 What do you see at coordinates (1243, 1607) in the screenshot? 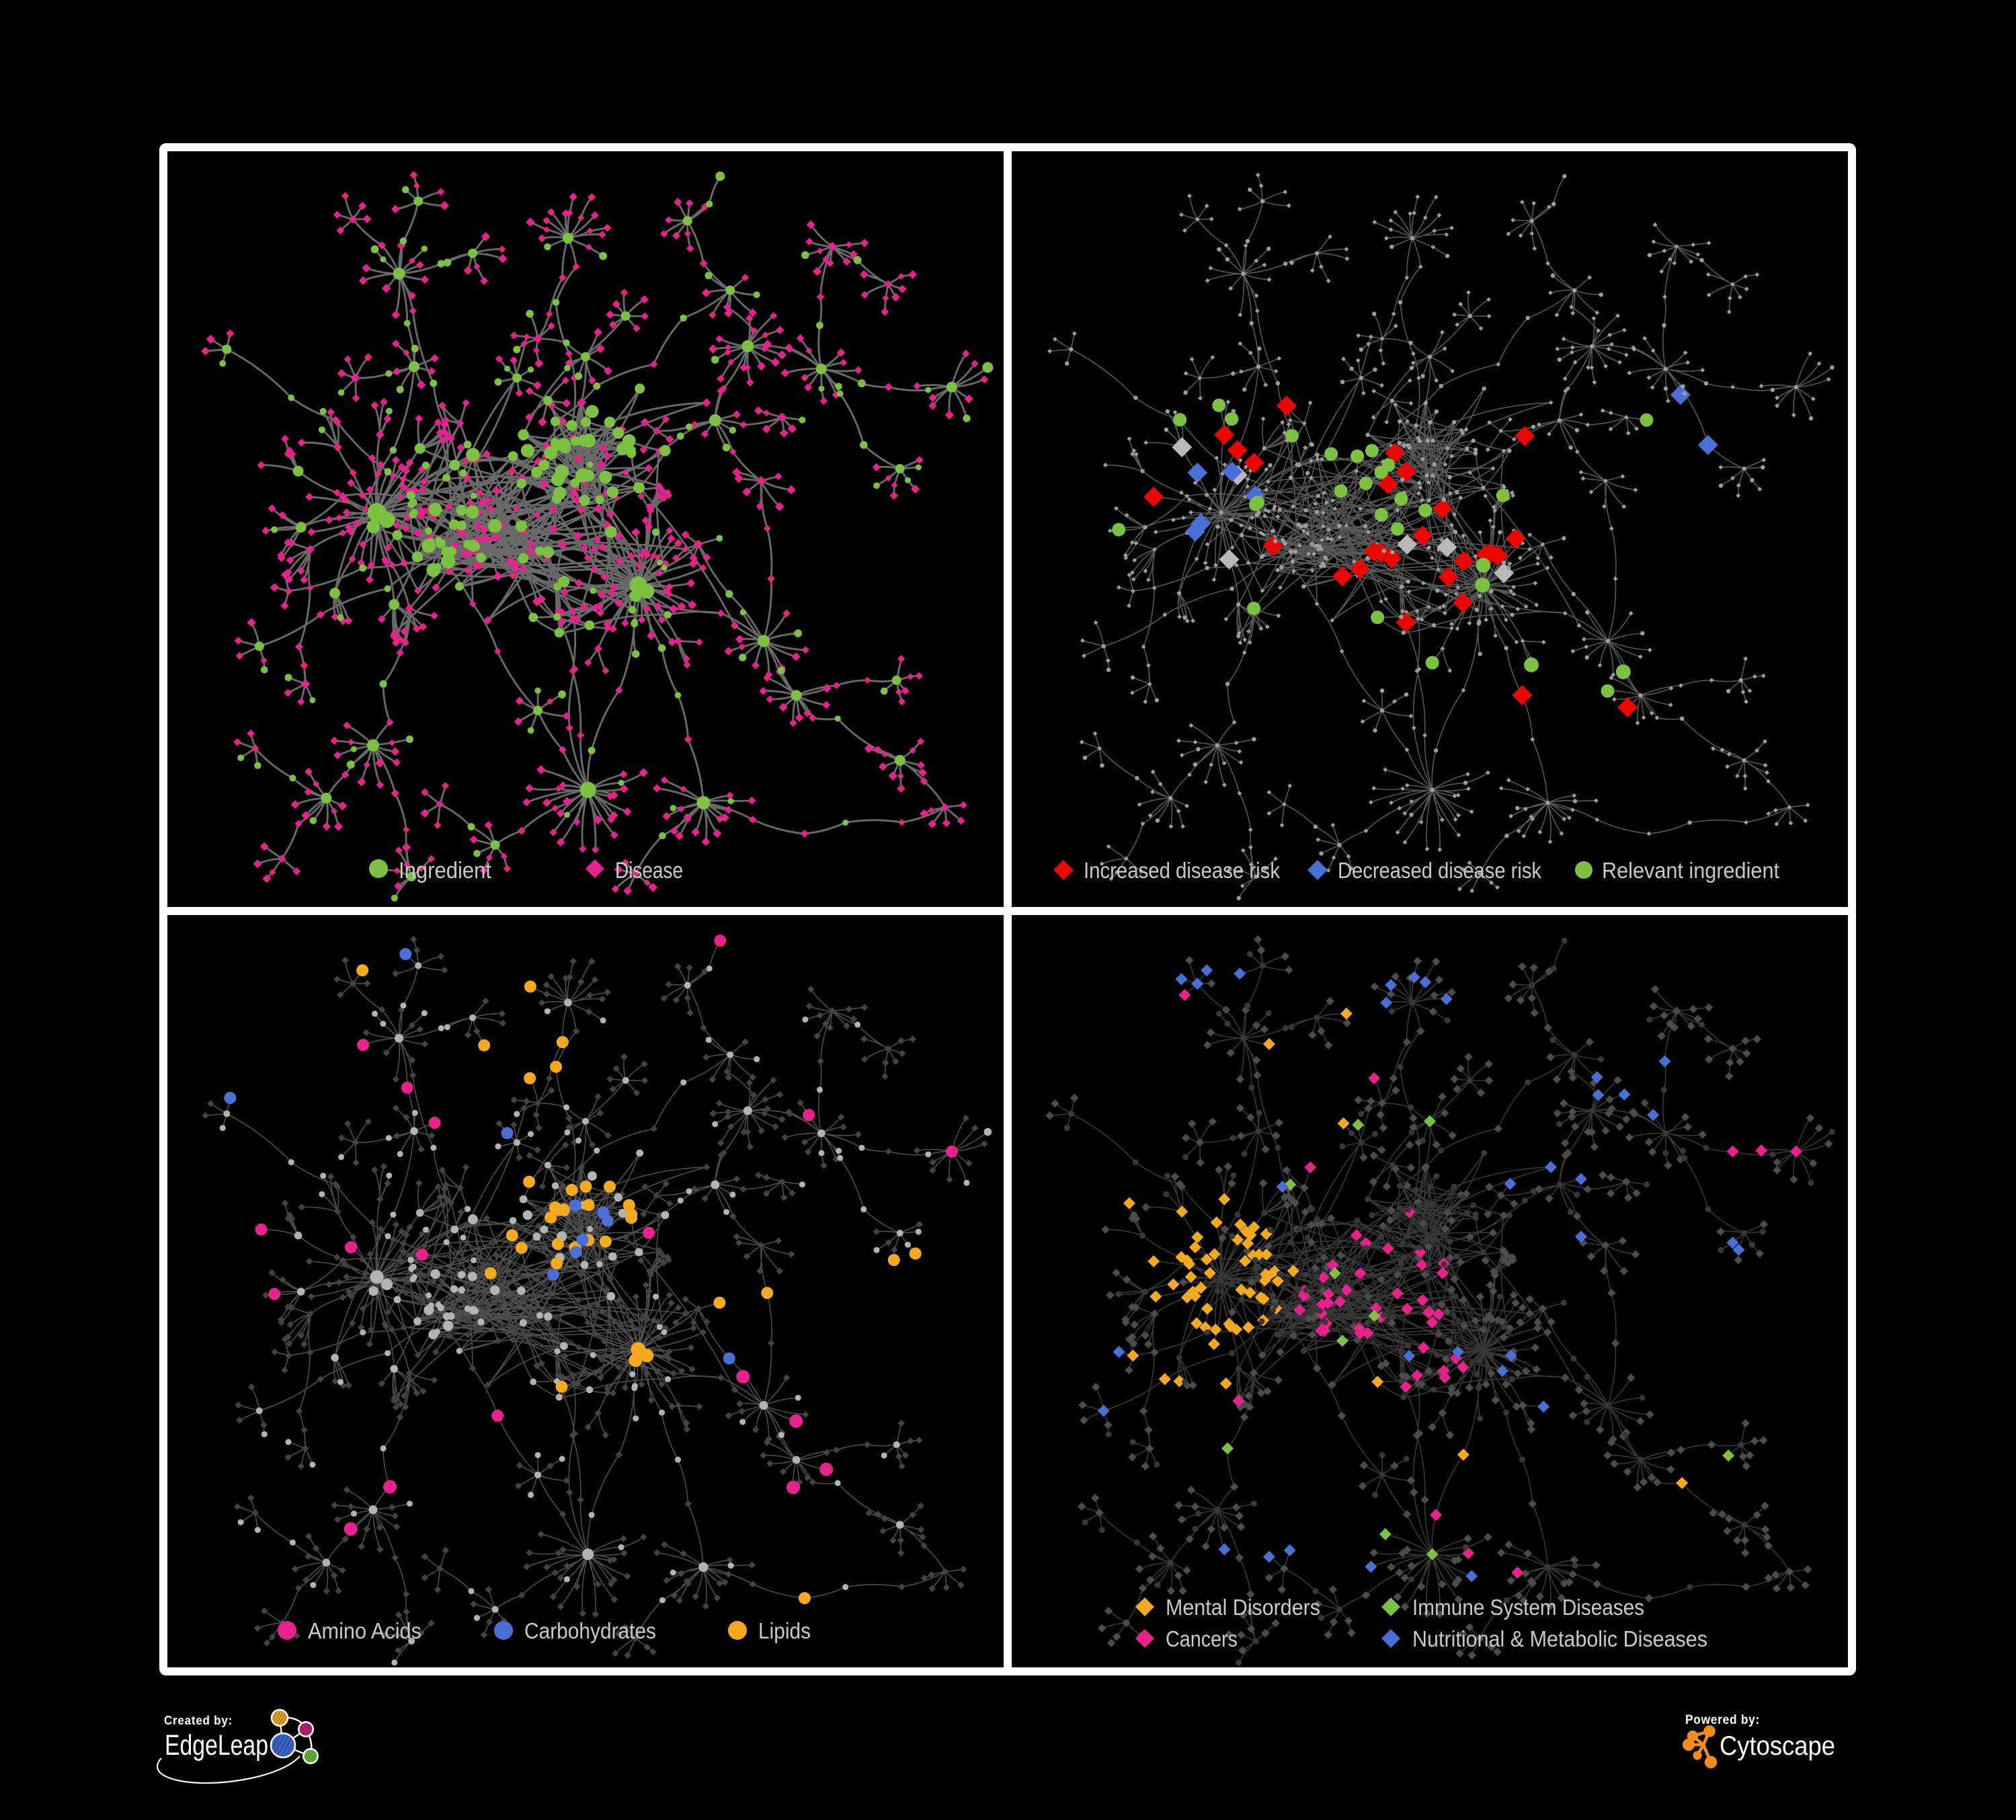
I see `svg-text: Mental Disorders` at bounding box center [1243, 1607].